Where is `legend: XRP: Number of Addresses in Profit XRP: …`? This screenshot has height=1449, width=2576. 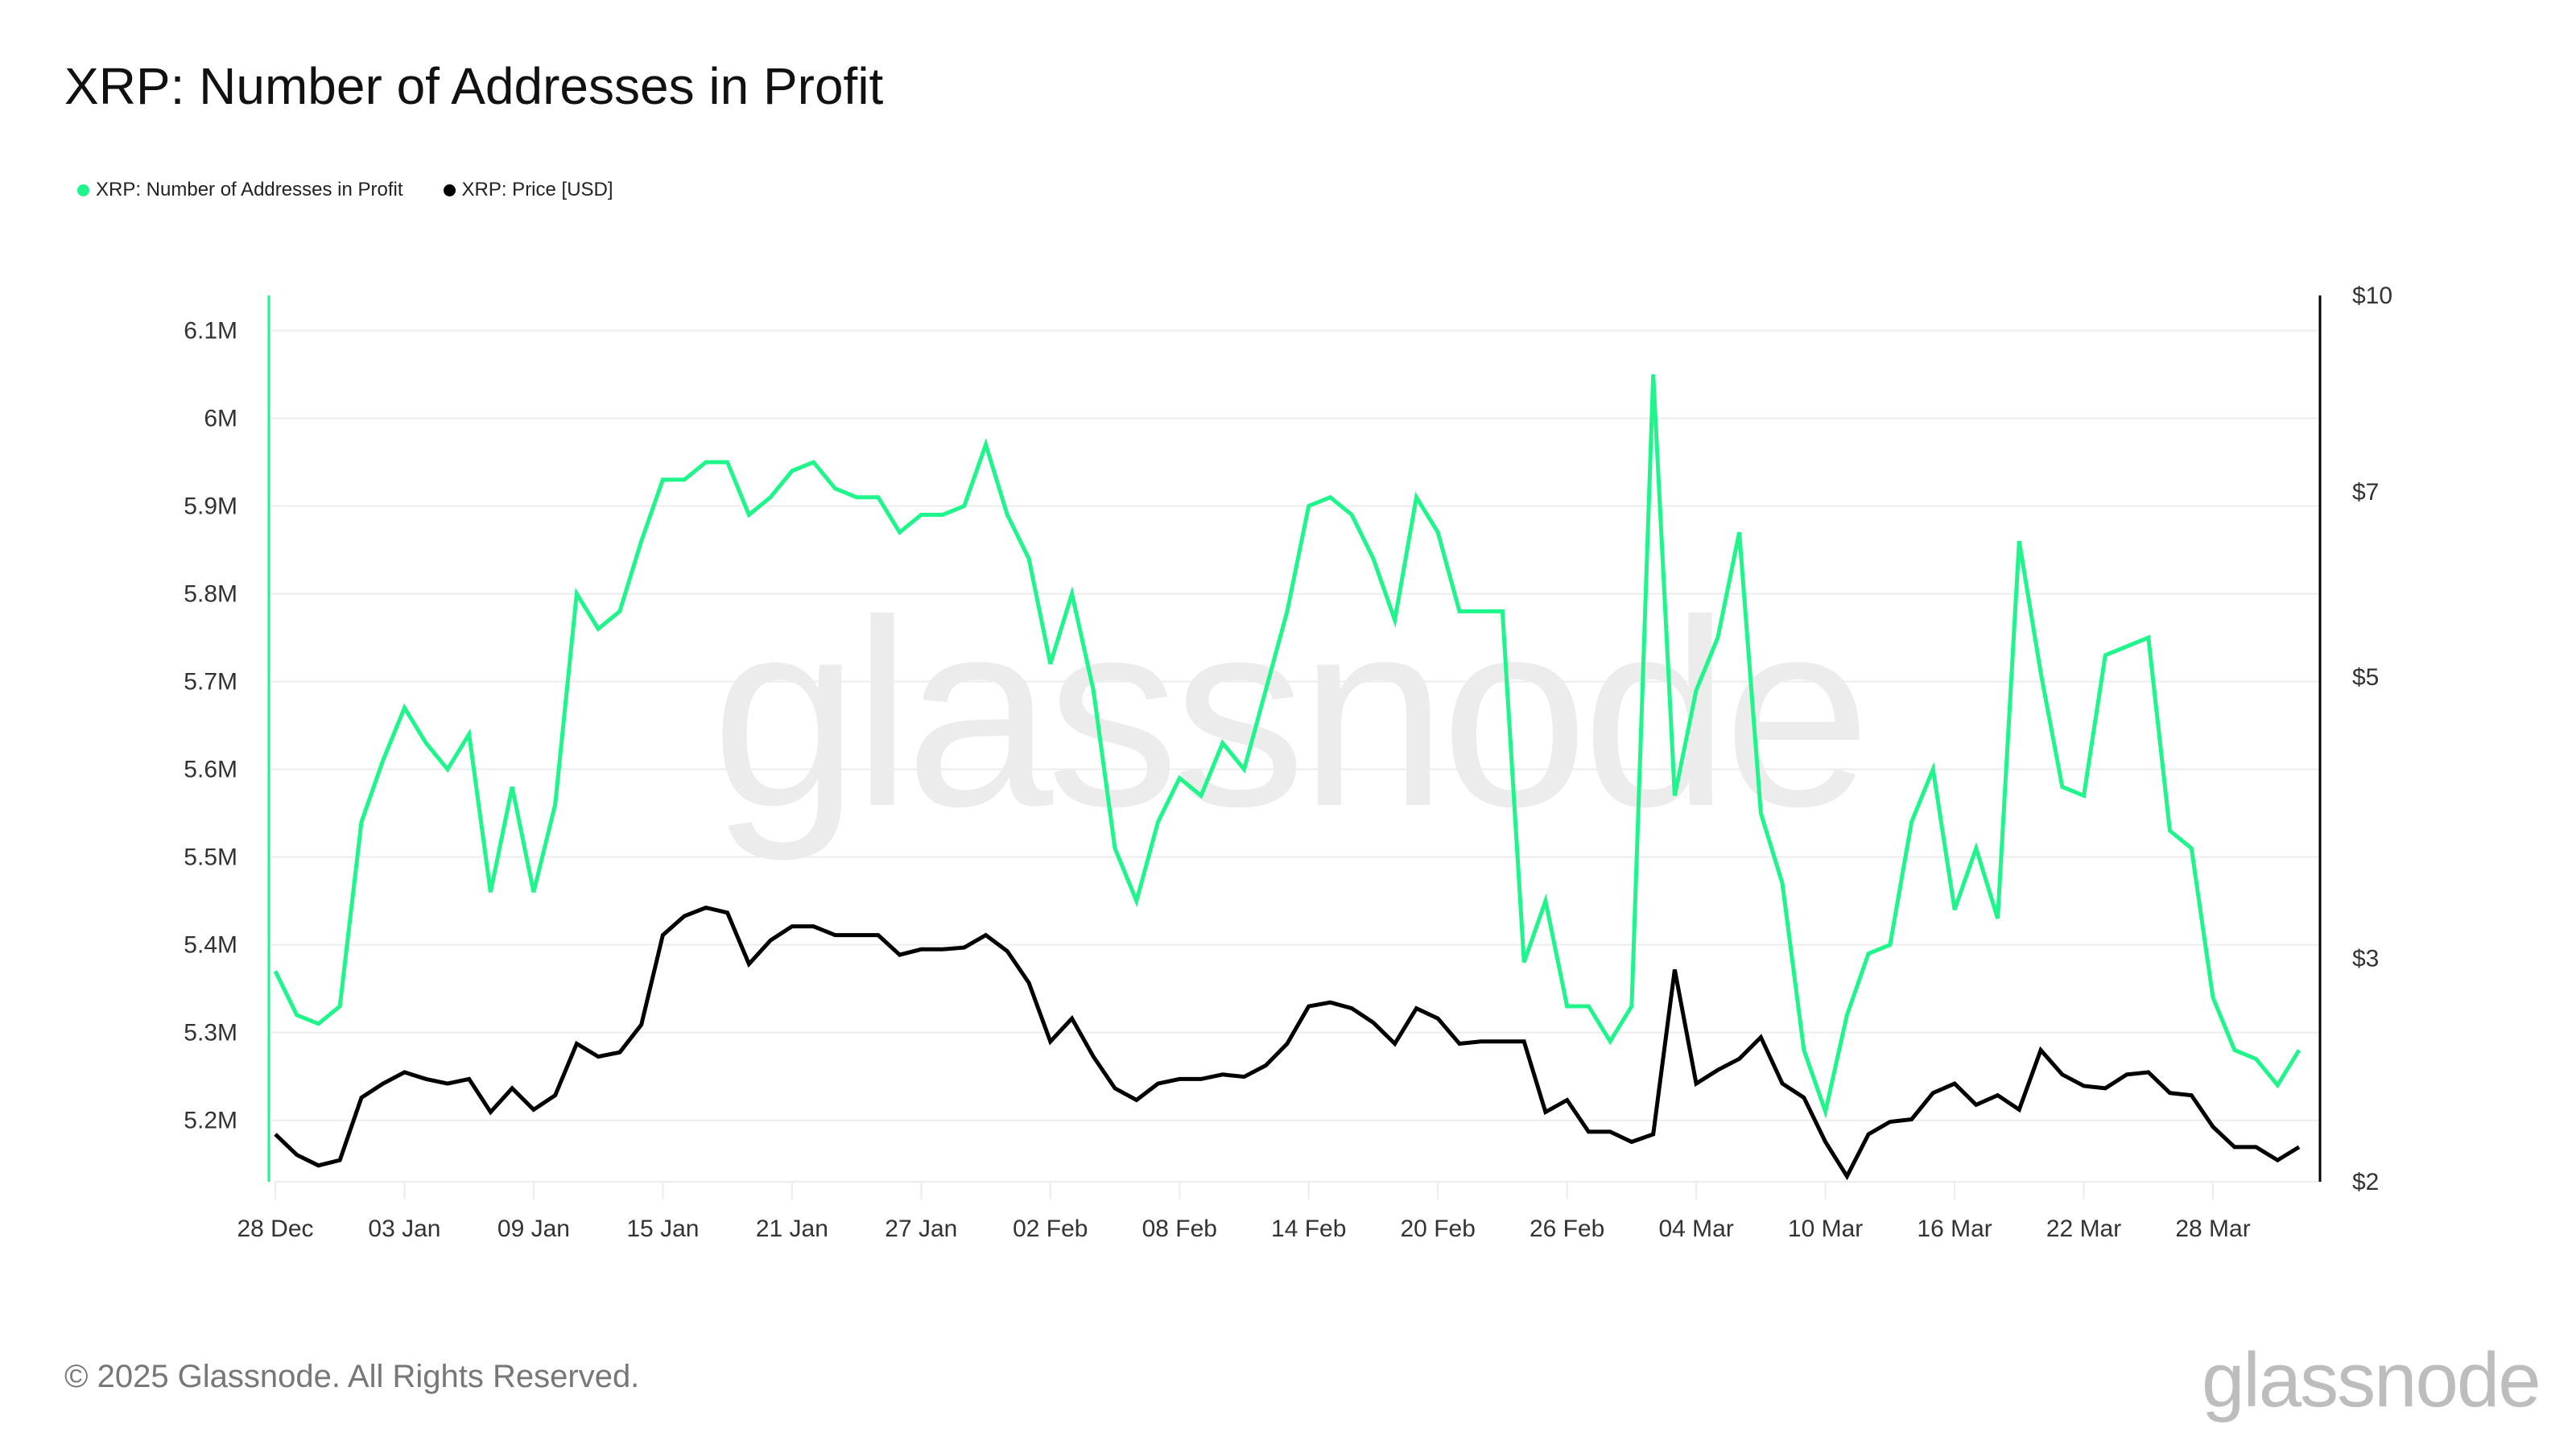
legend: XRP: Number of Addresses in Profit XRP: … is located at coordinates (345, 190).